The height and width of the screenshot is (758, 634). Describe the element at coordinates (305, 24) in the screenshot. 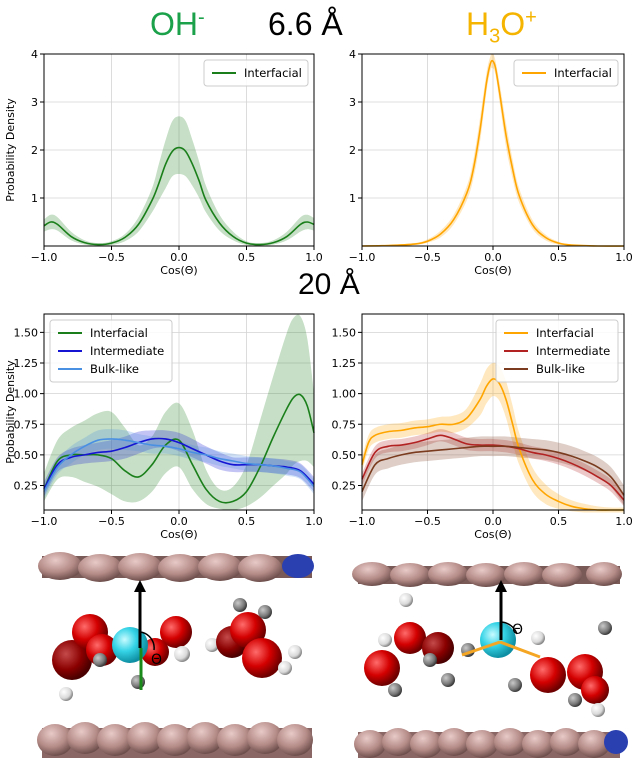

I see `distance-label-top: 6.6 Å` at that location.